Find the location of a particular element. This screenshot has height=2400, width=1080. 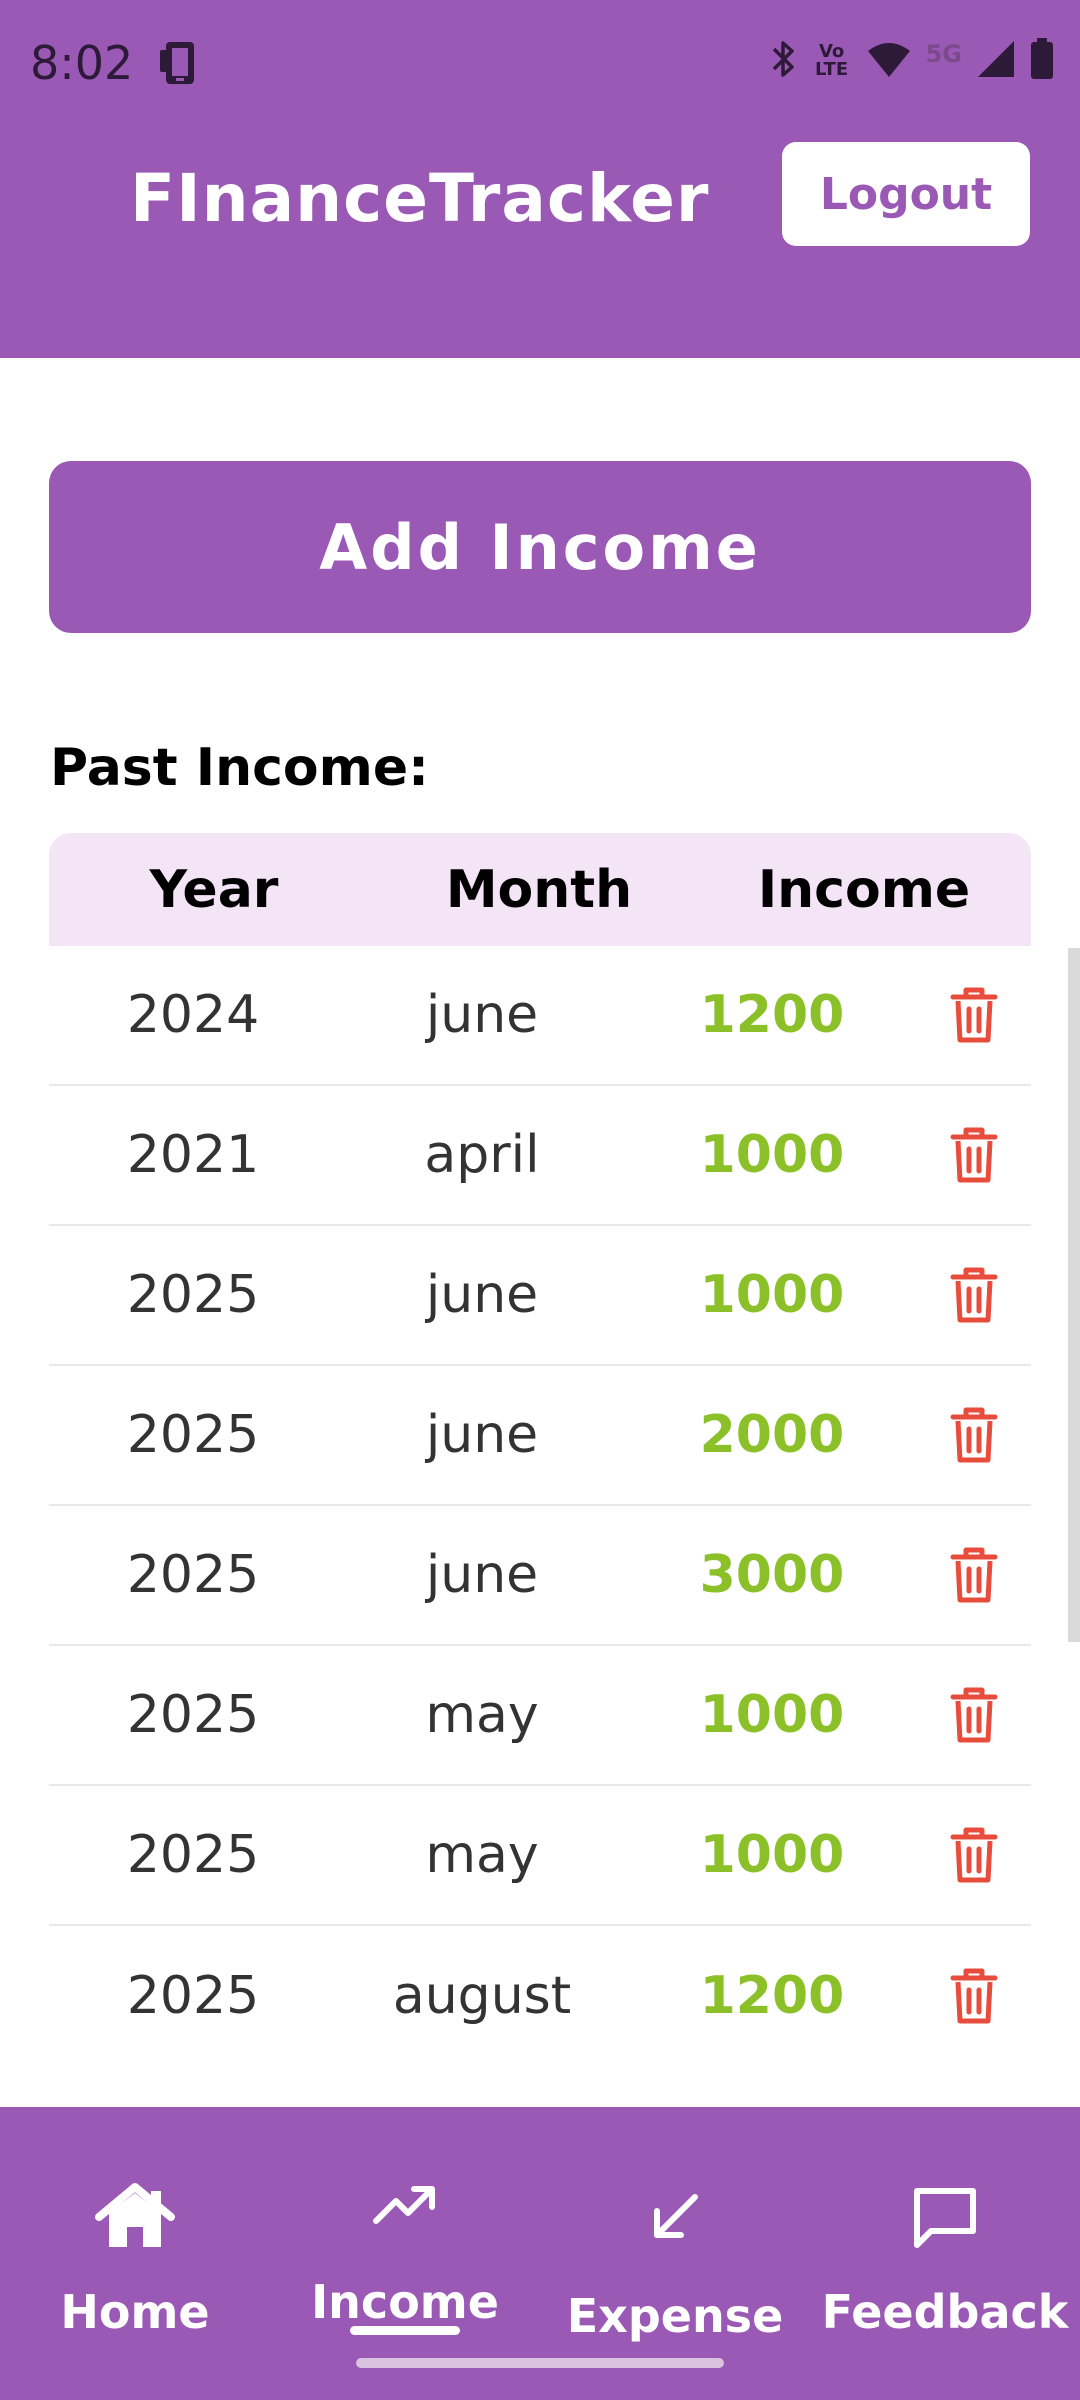

table-header: Year Month Income is located at coordinates (540, 889).